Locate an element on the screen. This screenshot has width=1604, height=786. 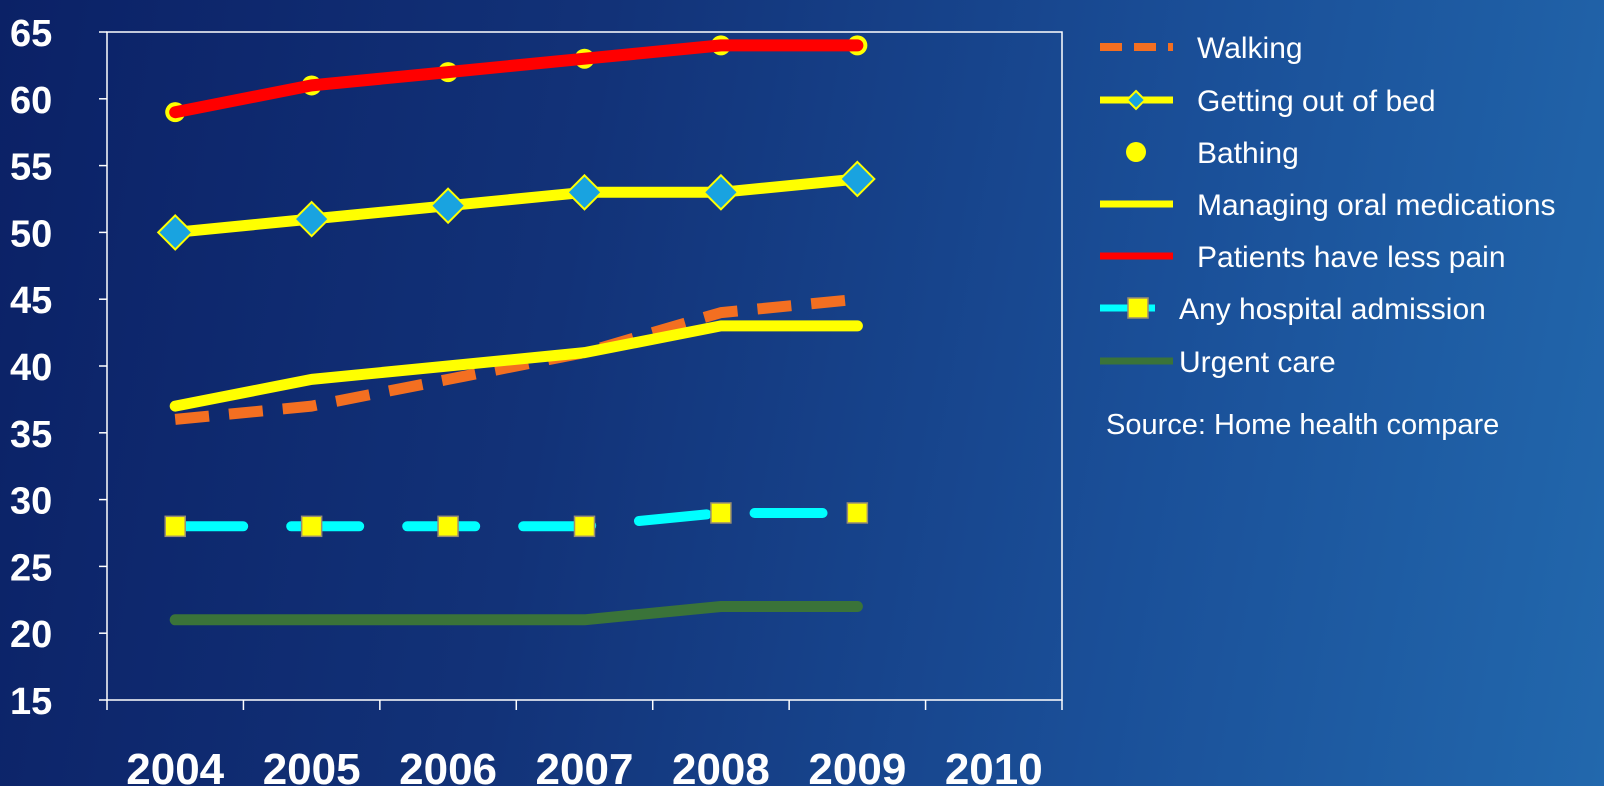
series-patients-have-less-pain is located at coordinates (516, 79).